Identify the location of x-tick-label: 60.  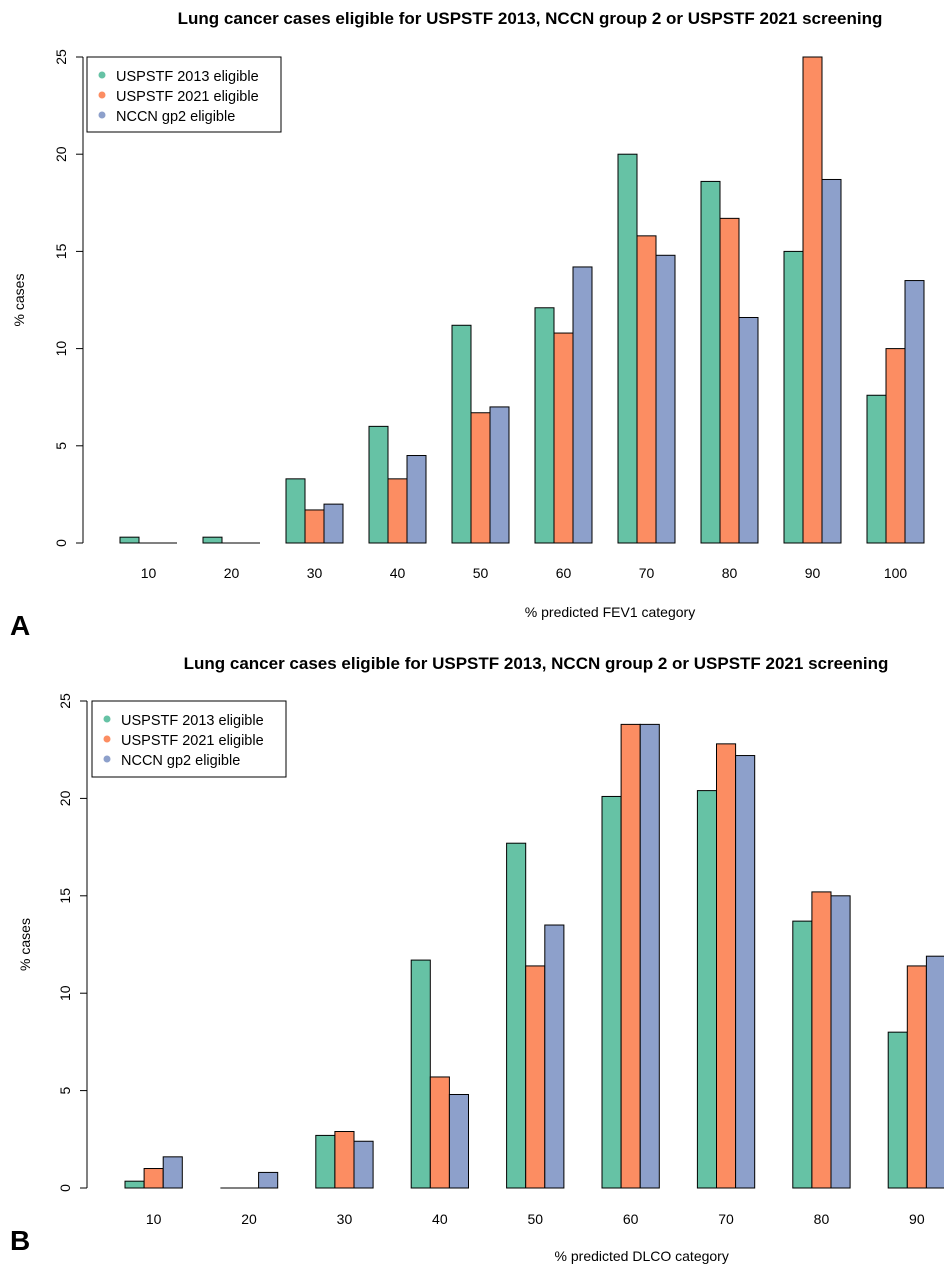
(631, 1219).